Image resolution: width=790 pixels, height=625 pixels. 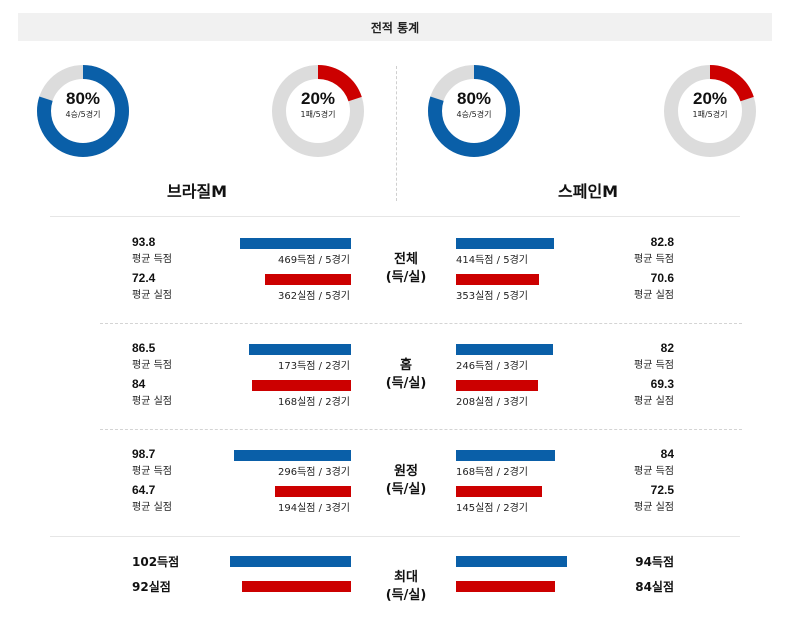 What do you see at coordinates (662, 242) in the screenshot?
I see `away-avg-scored: 82.8` at bounding box center [662, 242].